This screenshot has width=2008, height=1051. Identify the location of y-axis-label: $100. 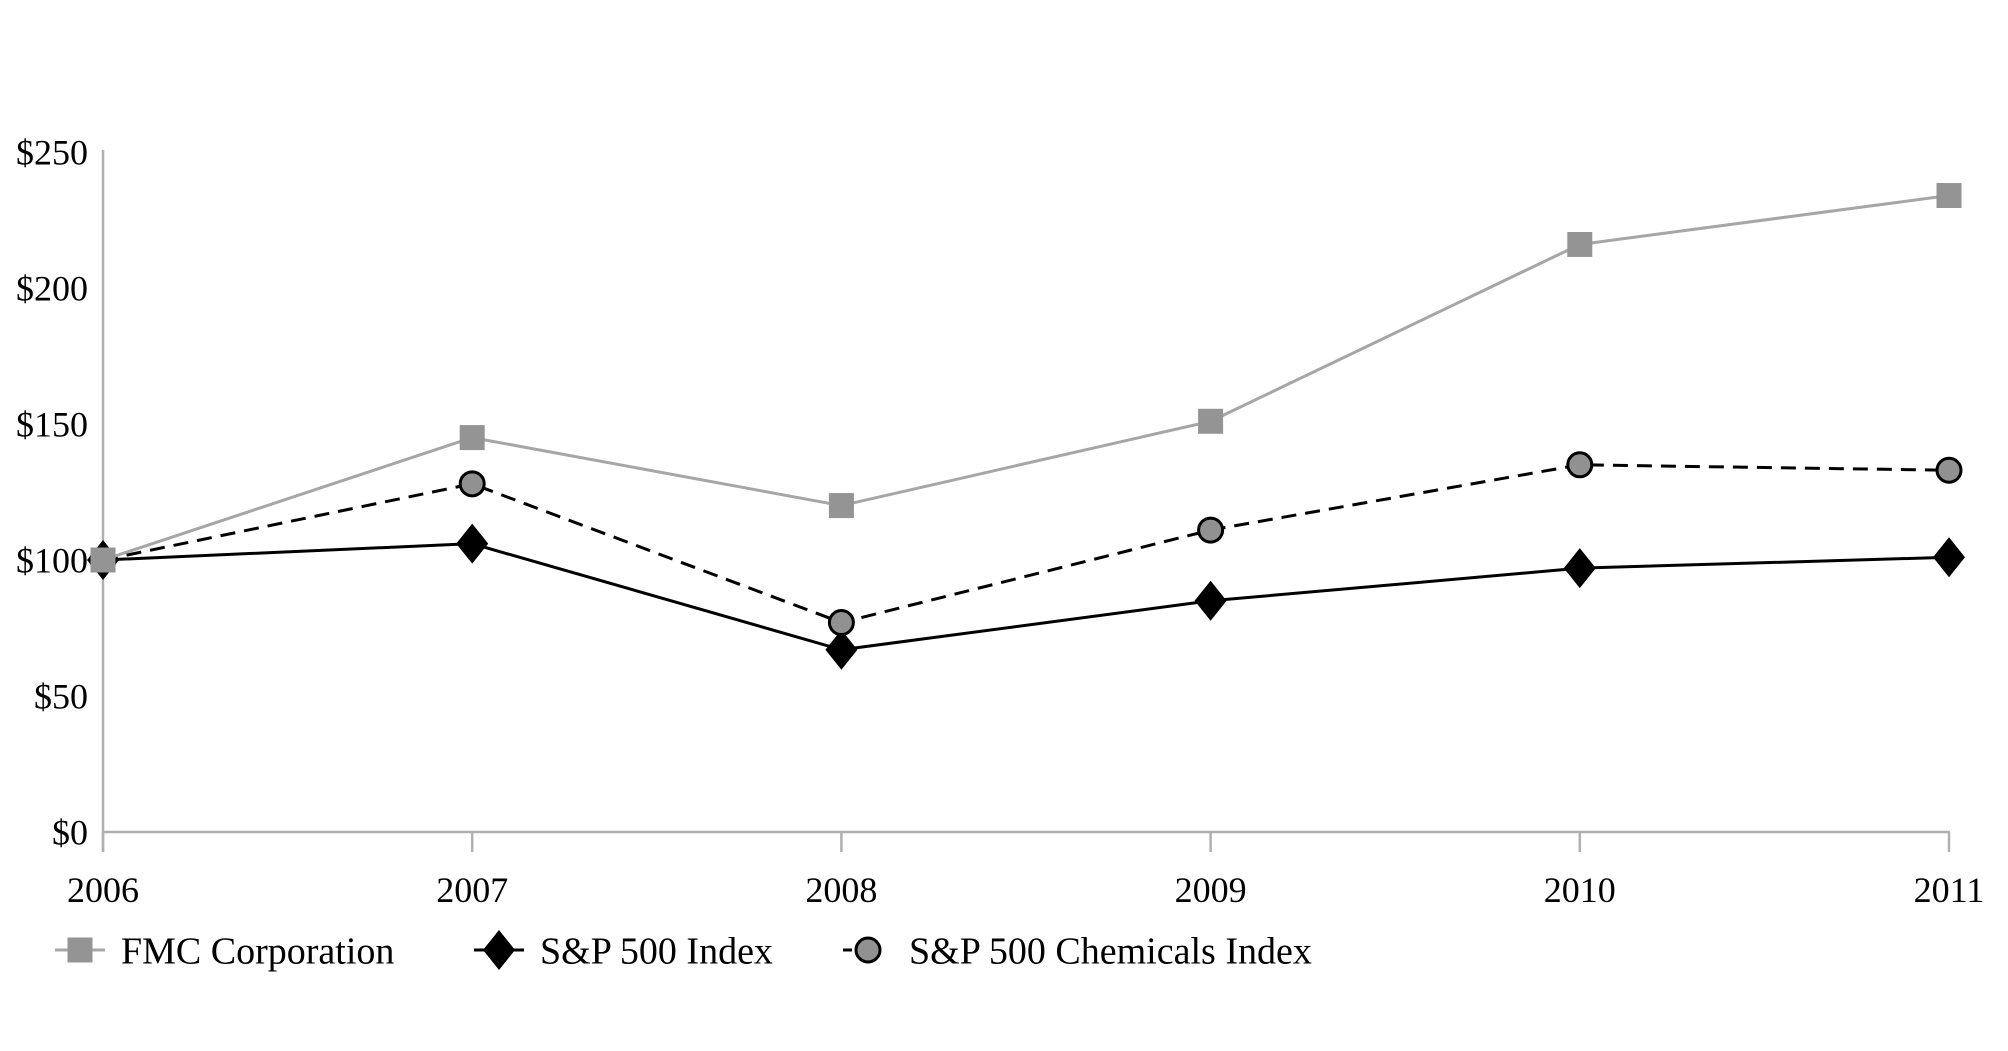
(52, 561).